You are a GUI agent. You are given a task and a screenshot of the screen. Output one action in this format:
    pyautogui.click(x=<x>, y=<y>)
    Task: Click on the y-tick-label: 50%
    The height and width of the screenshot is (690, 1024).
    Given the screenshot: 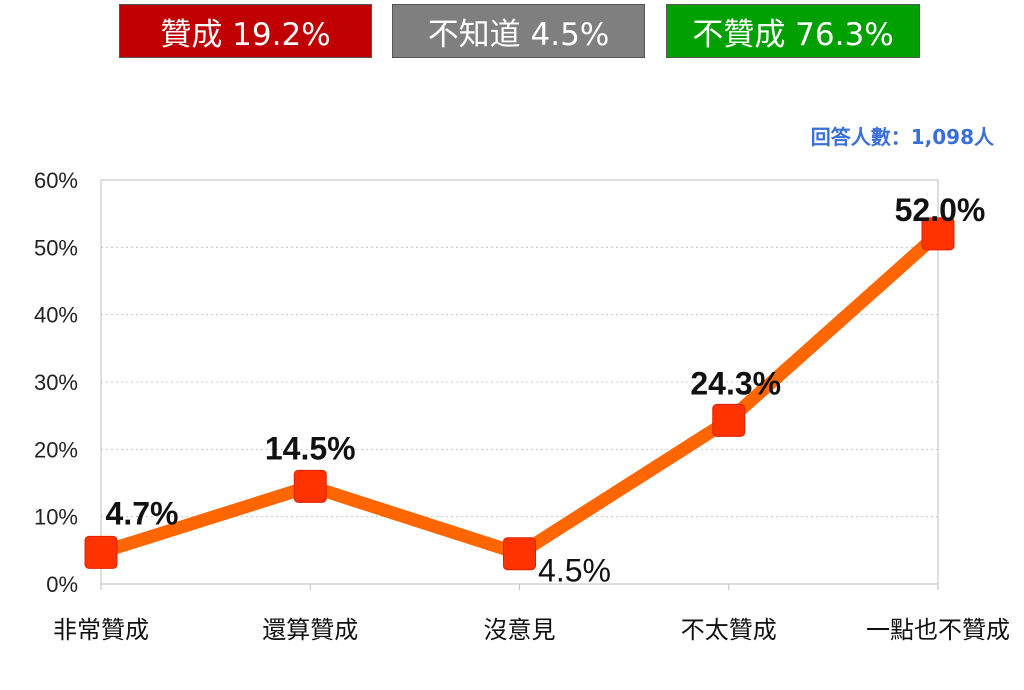 What is the action you would take?
    pyautogui.click(x=56, y=247)
    